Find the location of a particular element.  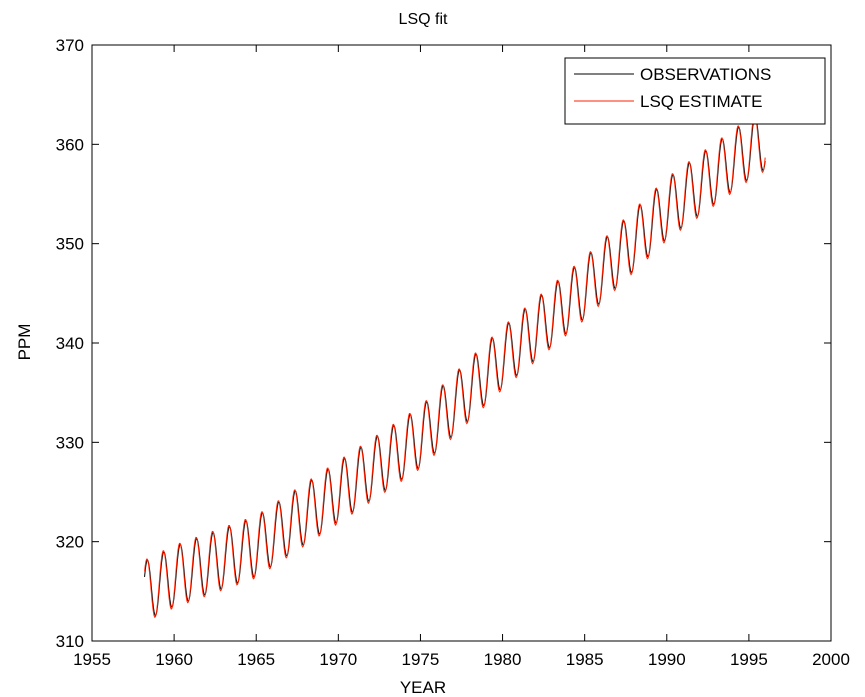

x-tick-label: 1960 is located at coordinates (174, 659).